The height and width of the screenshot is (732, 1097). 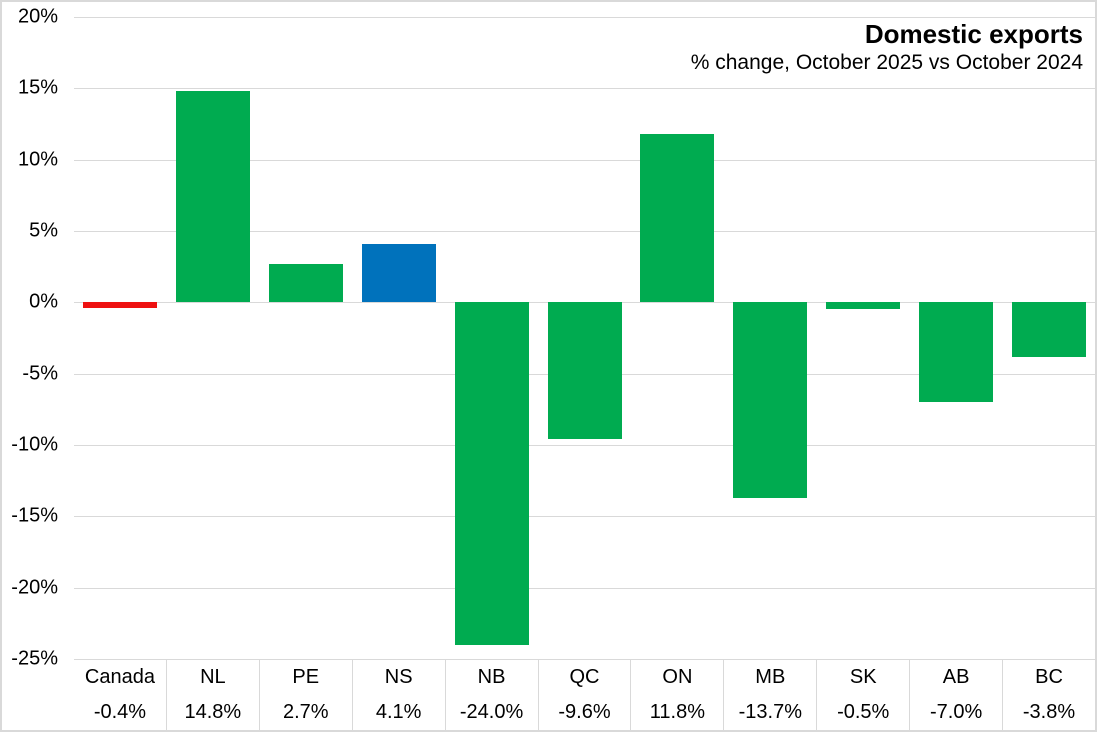 I want to click on x-axis-category-label: BC, so click(x=1049, y=677).